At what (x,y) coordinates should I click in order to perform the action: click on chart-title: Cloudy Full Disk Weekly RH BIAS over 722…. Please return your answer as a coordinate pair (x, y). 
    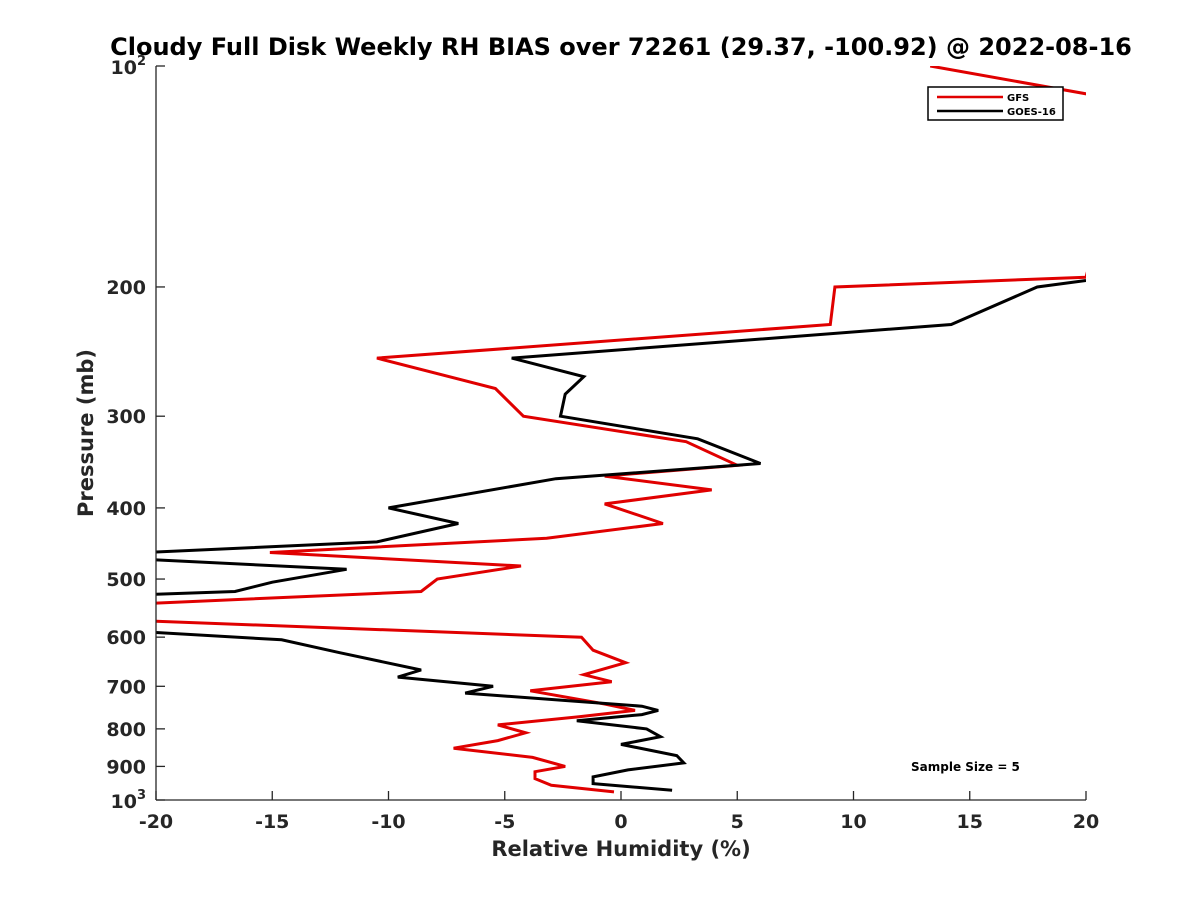
    Looking at the image, I should click on (621, 47).